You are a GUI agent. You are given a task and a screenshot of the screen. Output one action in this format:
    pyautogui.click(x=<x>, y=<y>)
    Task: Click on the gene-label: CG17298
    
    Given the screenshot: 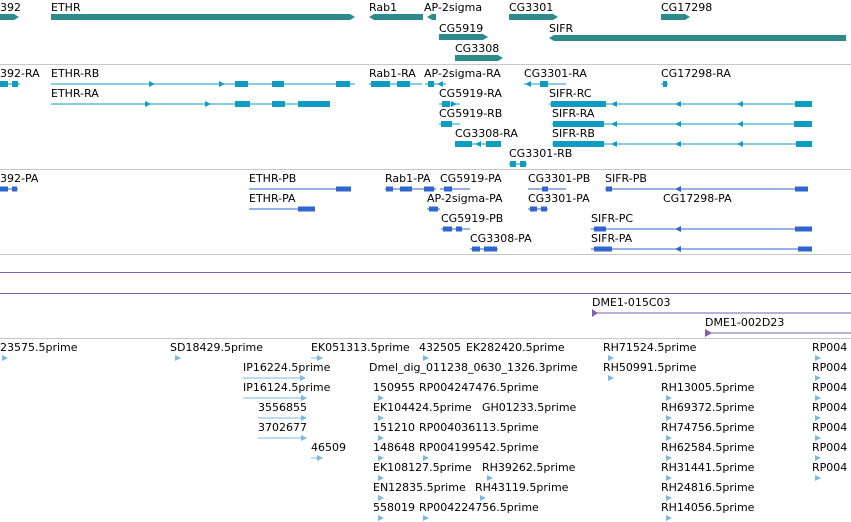 What is the action you would take?
    pyautogui.click(x=687, y=7)
    